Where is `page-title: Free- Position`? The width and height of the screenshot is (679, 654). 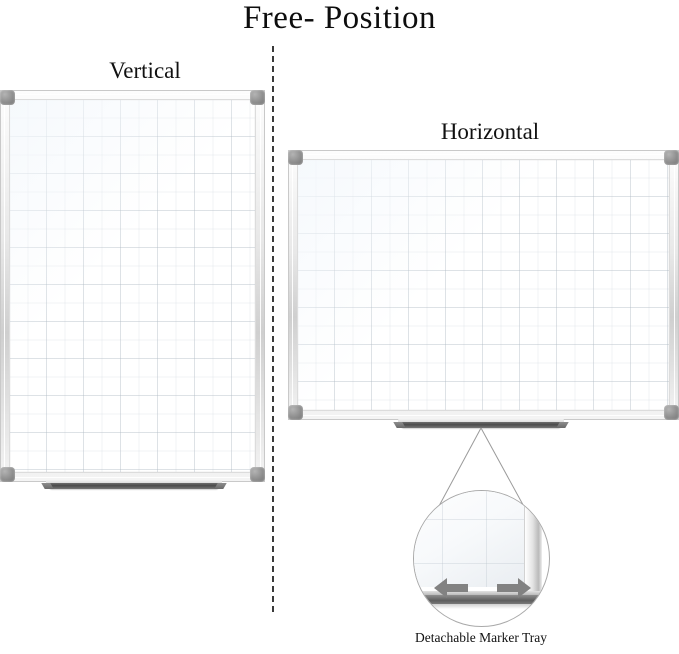 page-title: Free- Position is located at coordinates (339, 18).